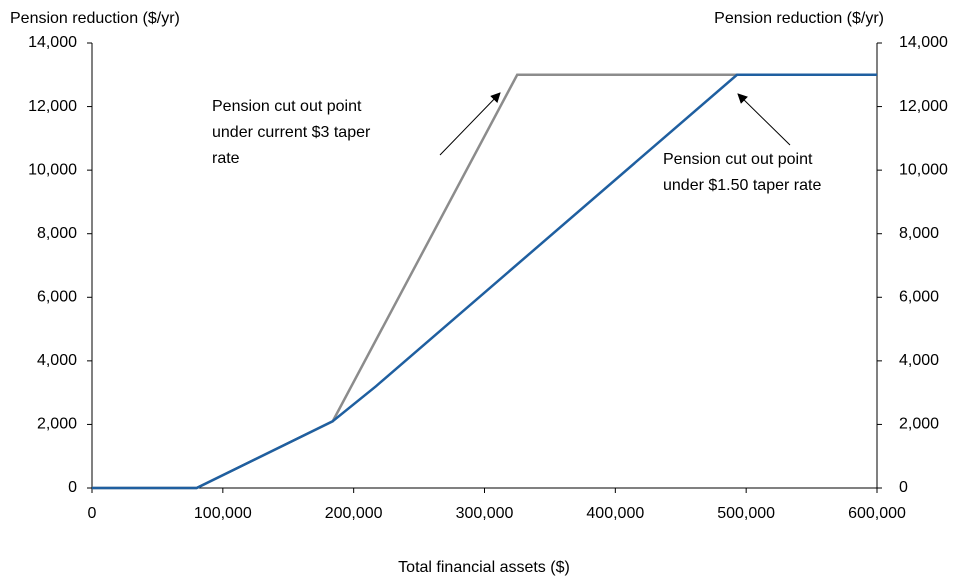 The width and height of the screenshot is (966, 586). Describe the element at coordinates (57, 233) in the screenshot. I see `y-tick-label: 8,000` at that location.